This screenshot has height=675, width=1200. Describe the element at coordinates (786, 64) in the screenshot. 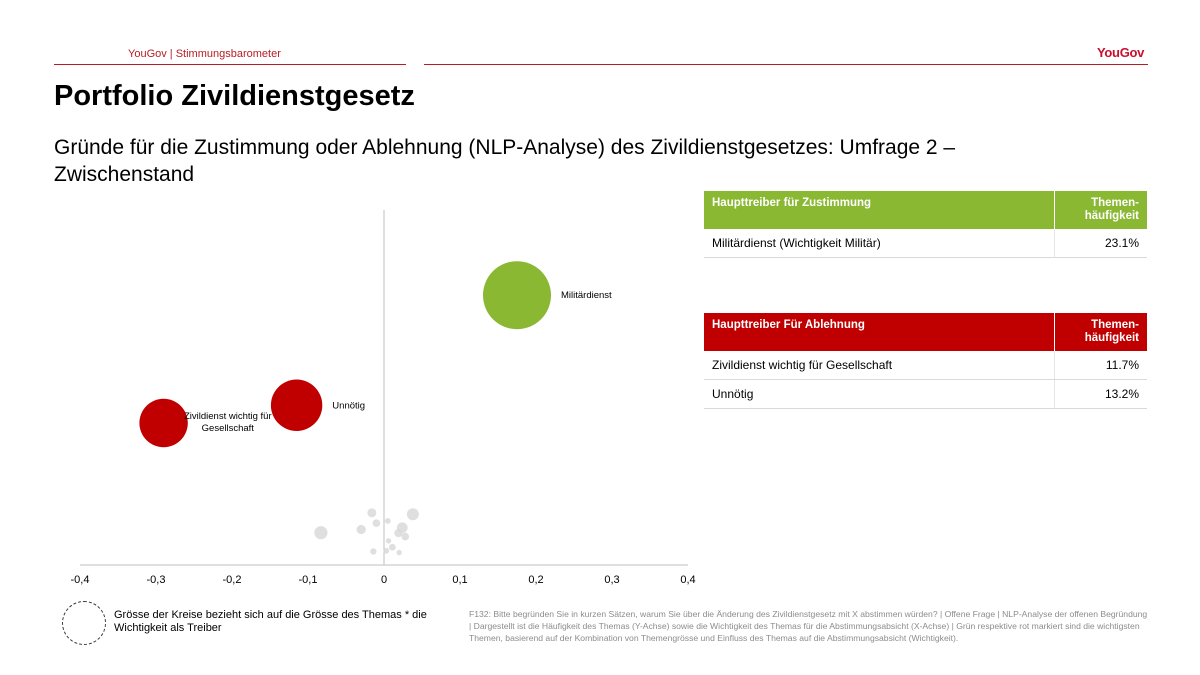

I see `header-rule-right` at that location.